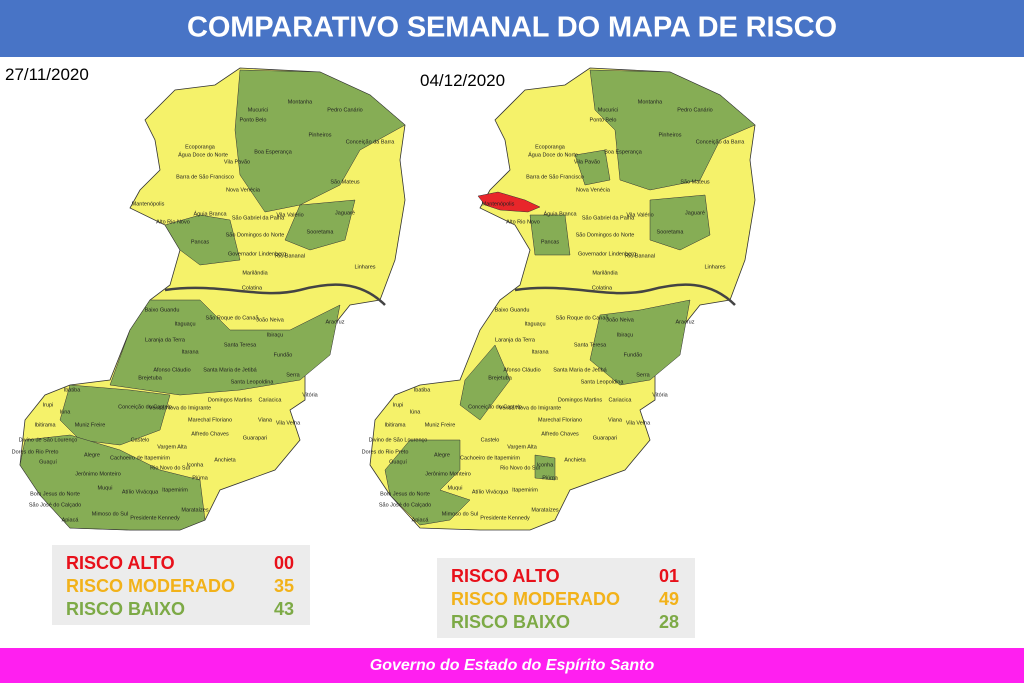  What do you see at coordinates (284, 563) in the screenshot?
I see `legend-count: 00` at bounding box center [284, 563].